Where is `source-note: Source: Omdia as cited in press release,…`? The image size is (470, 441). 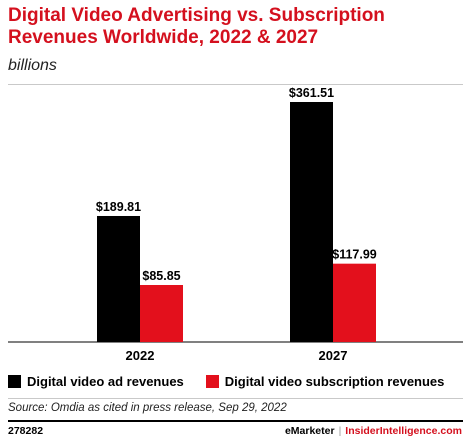 source-note: Source: Omdia as cited in press release,… is located at coordinates (147, 408).